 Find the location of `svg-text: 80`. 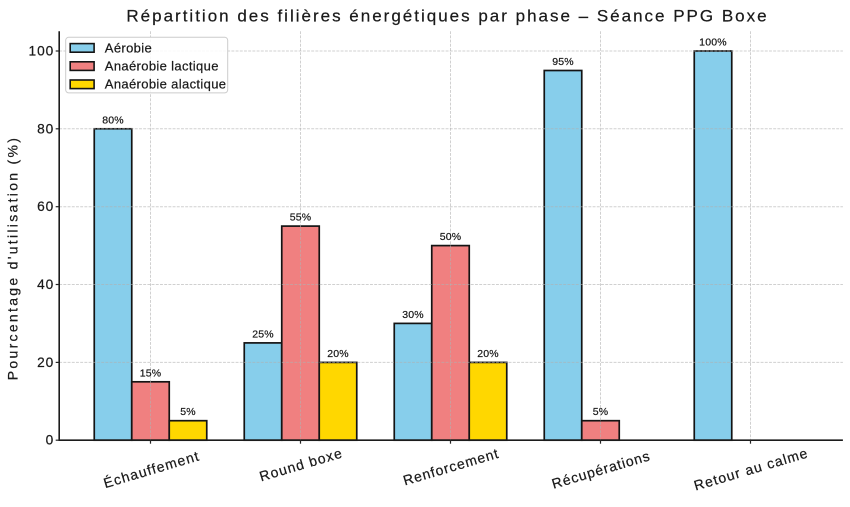

svg-text: 80 is located at coordinates (45, 128).